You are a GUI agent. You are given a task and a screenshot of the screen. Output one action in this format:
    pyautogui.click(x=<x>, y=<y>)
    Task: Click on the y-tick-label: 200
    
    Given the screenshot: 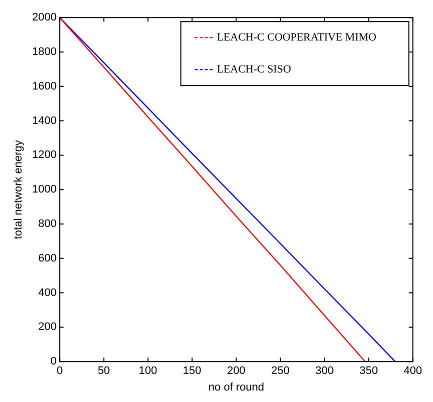 What is the action you would take?
    pyautogui.click(x=47, y=327)
    